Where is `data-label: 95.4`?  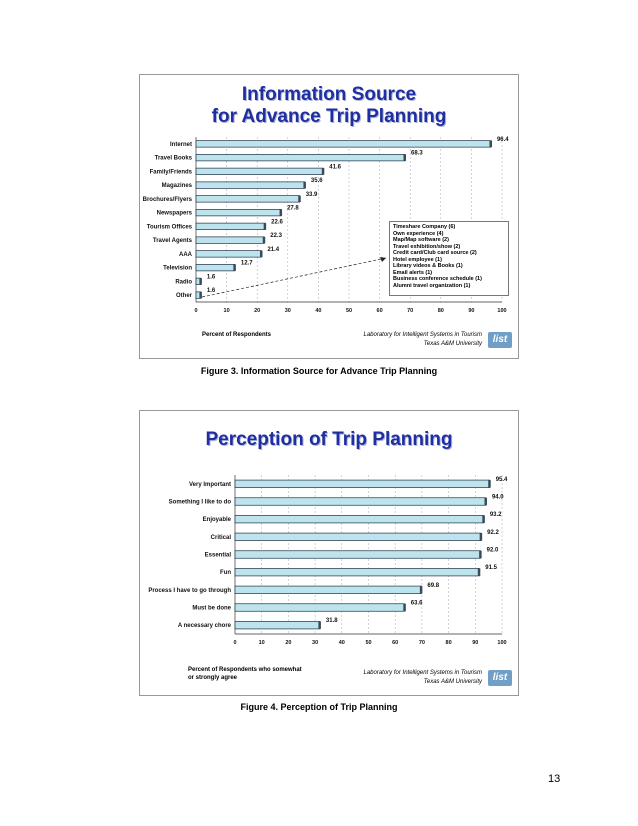
data-label: 95.4 is located at coordinates (502, 480).